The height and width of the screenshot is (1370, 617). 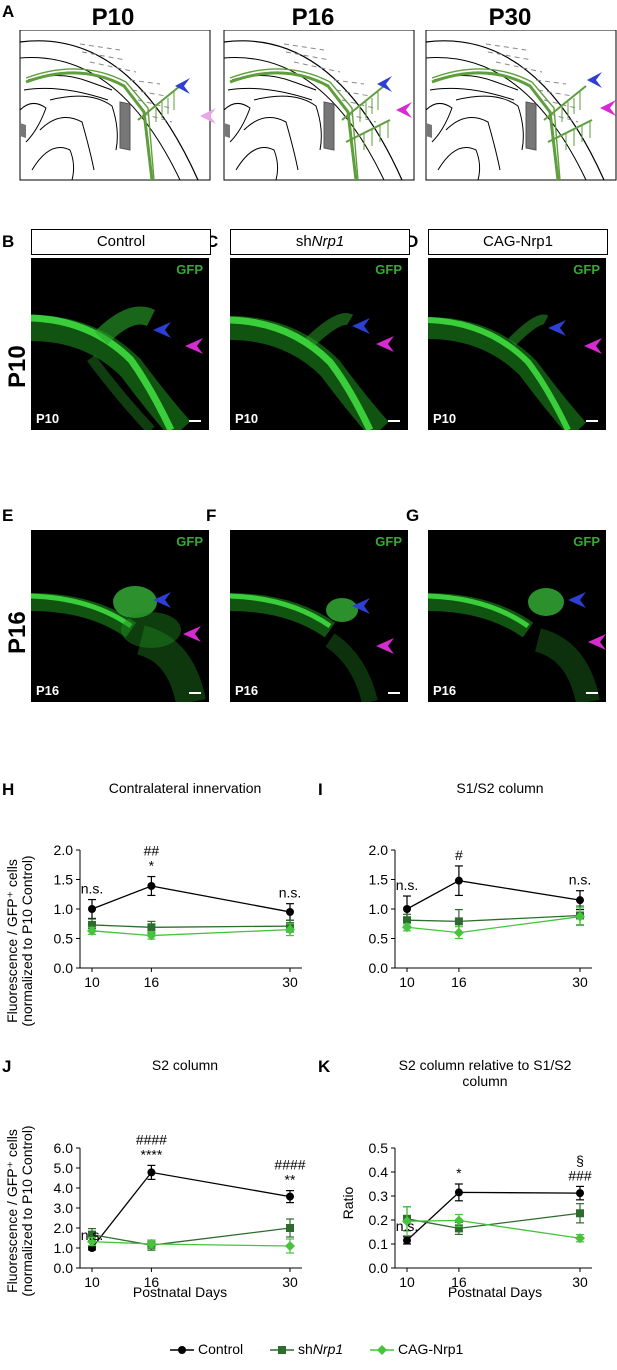 What do you see at coordinates (182, 1350) in the screenshot?
I see `legend-control-marker` at bounding box center [182, 1350].